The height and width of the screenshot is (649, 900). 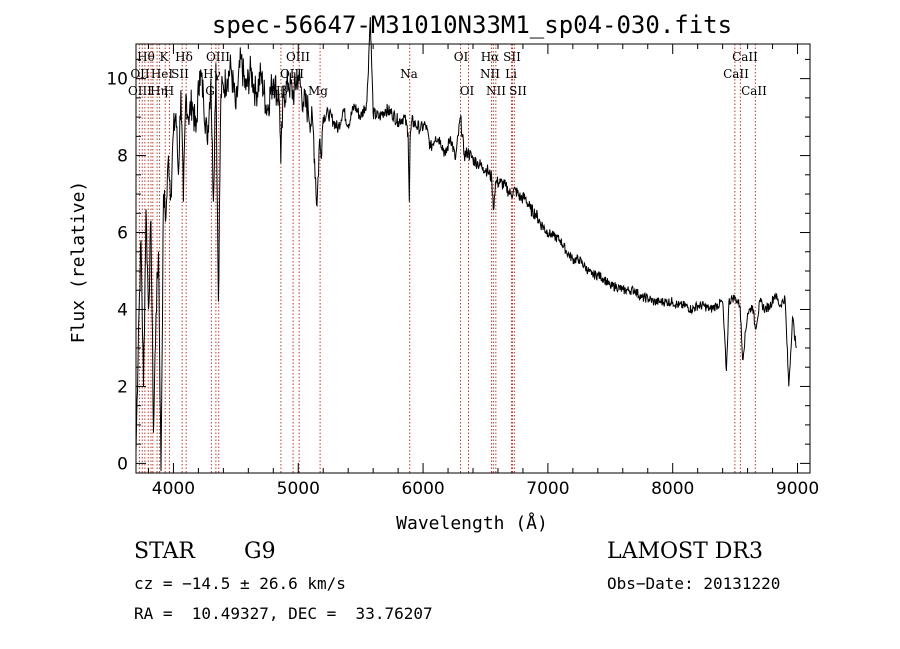 I want to click on y-tick-label: 4, so click(x=122, y=310).